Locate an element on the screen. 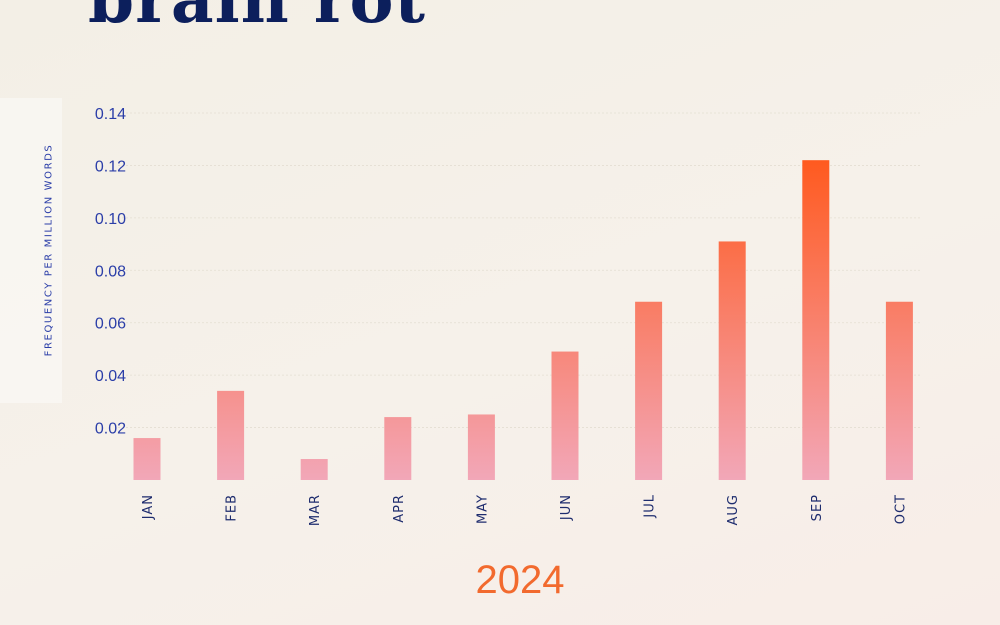 The image size is (1000, 625). y-axis-ticks: 0.02 0.04 0.06 0.08 0.10 0.12 0.14 is located at coordinates (110, 272).